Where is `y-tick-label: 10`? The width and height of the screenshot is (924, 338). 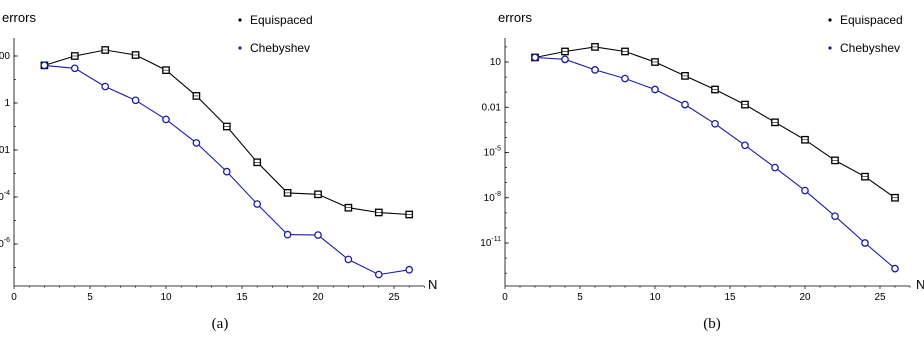 y-tick-label: 10 is located at coordinates (496, 62).